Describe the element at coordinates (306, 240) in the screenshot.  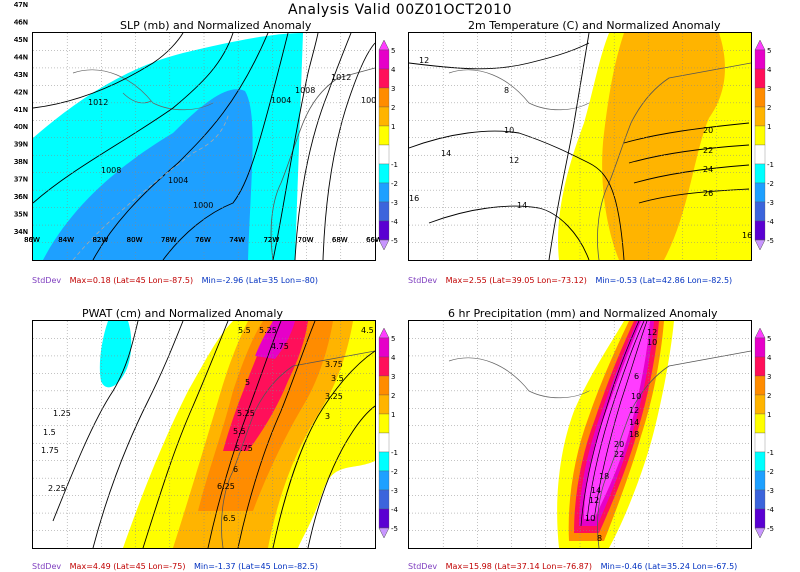
I see `lon-tick-label: 70W` at that location.